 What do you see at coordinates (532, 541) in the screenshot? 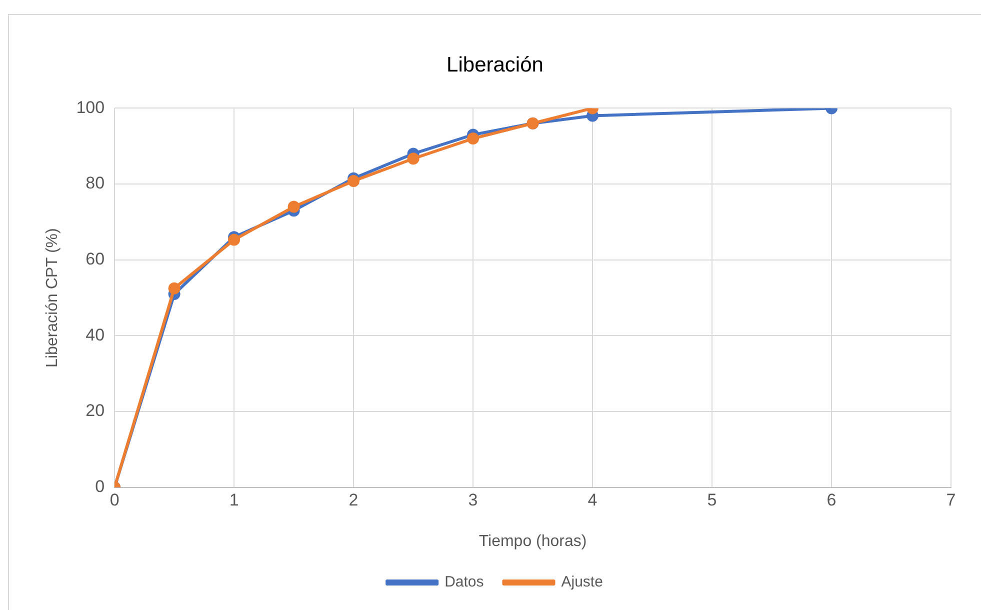
I see `x-axis-title: Tiempo (horas)` at bounding box center [532, 541].